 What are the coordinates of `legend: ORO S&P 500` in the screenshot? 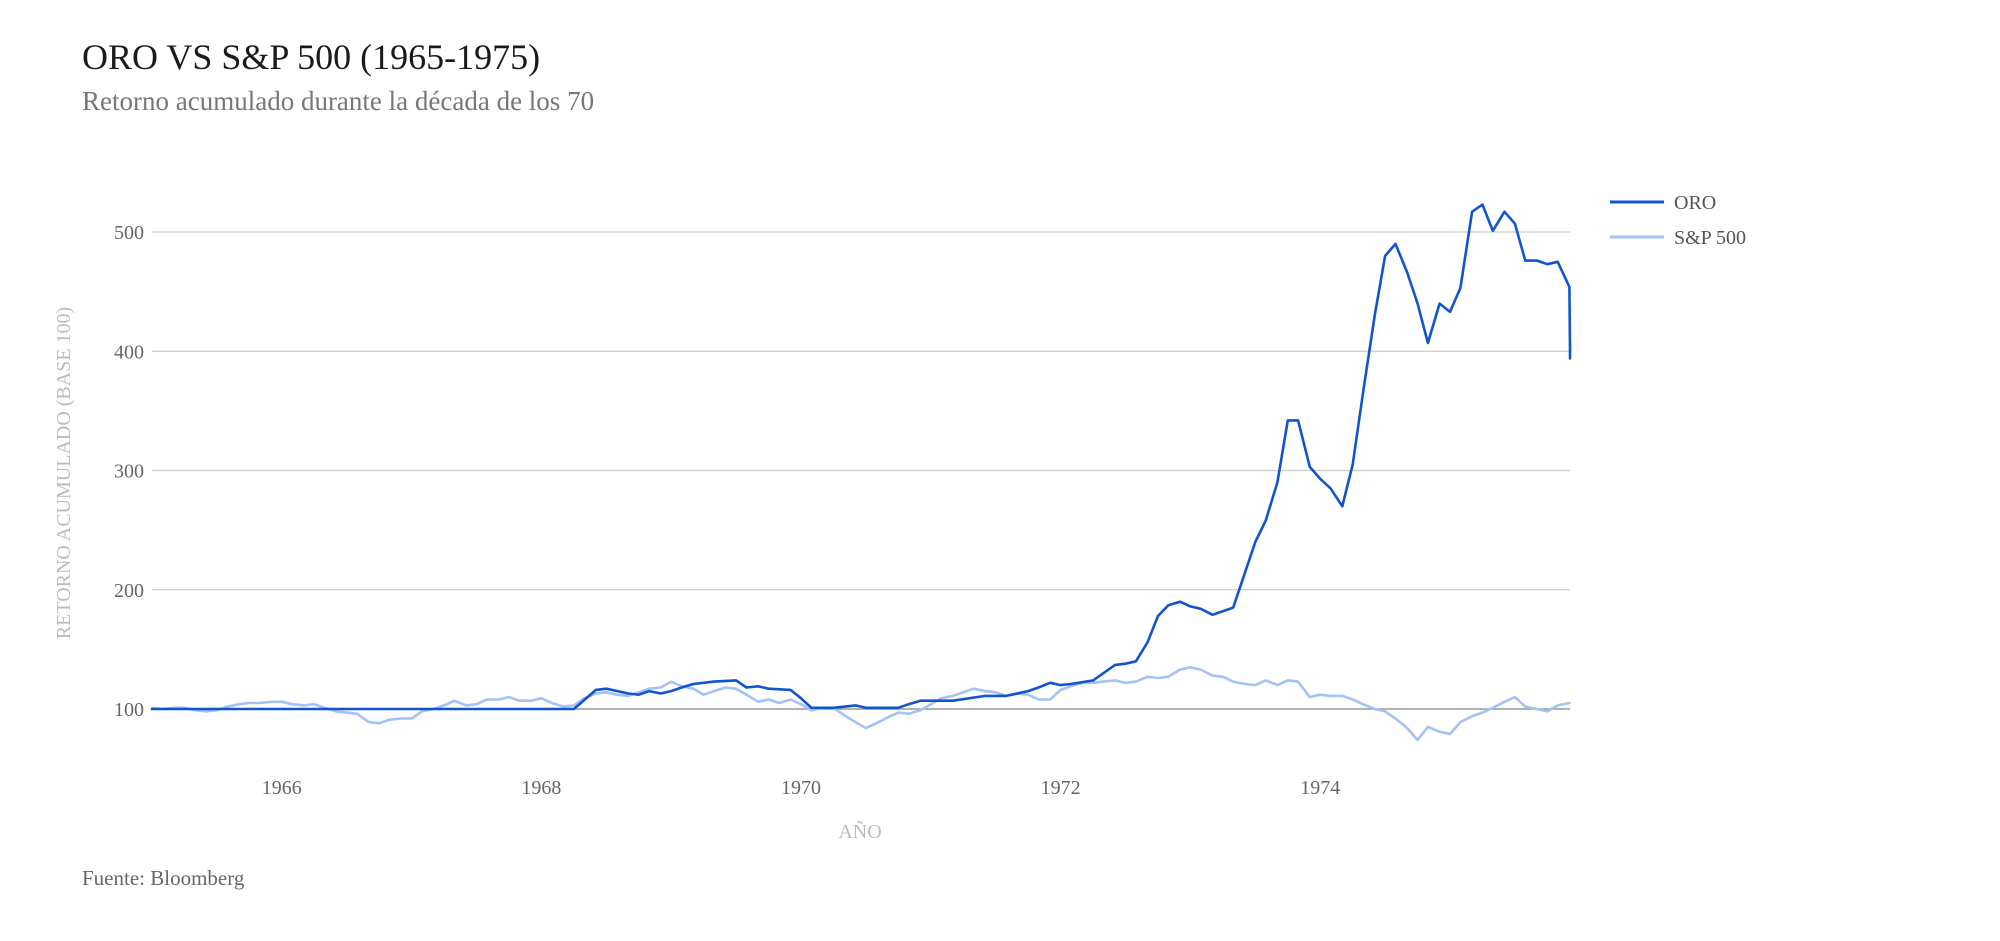 It's located at (1678, 220).